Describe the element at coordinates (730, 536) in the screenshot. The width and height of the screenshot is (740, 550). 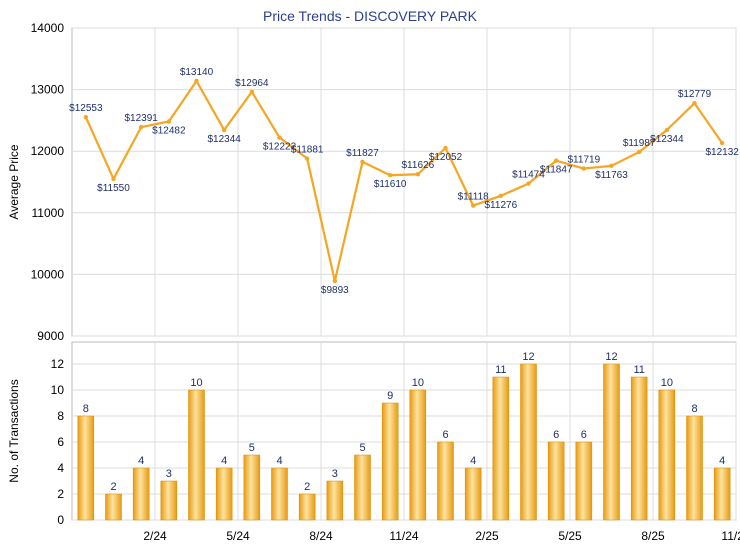
I see `x-tick-label: 11/25` at that location.